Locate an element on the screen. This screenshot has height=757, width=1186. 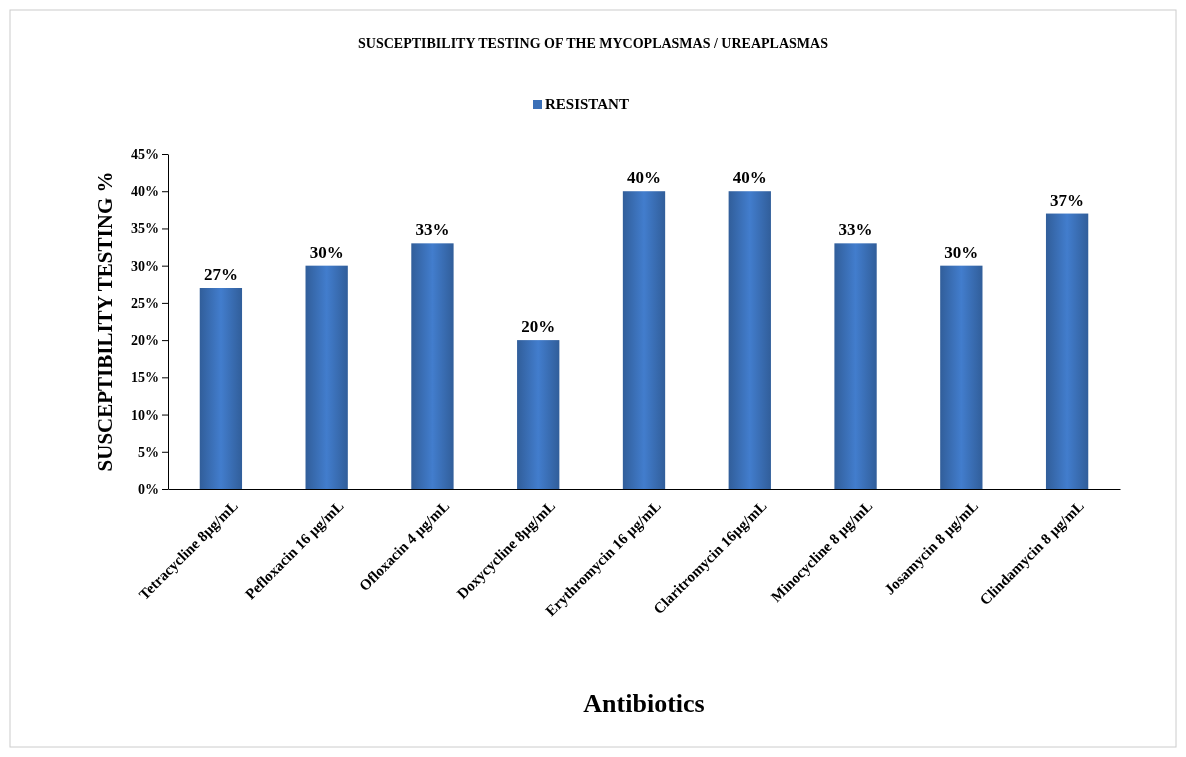
data-label: 20% is located at coordinates (538, 327).